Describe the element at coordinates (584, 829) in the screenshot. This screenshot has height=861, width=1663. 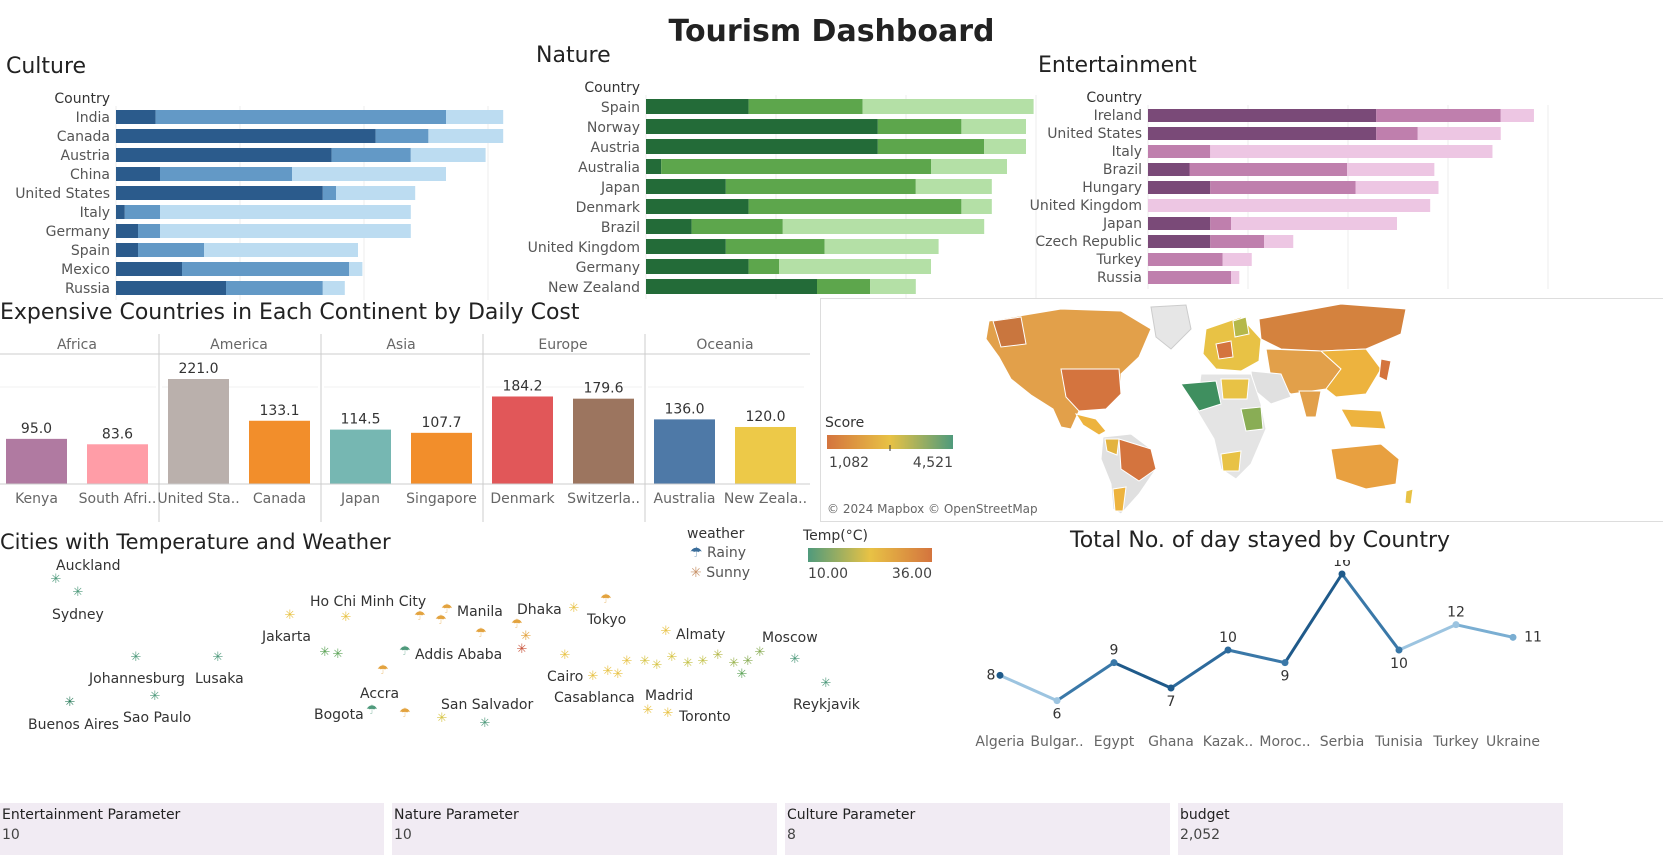
I see `nature-parameter: Nature Parameter 10` at that location.